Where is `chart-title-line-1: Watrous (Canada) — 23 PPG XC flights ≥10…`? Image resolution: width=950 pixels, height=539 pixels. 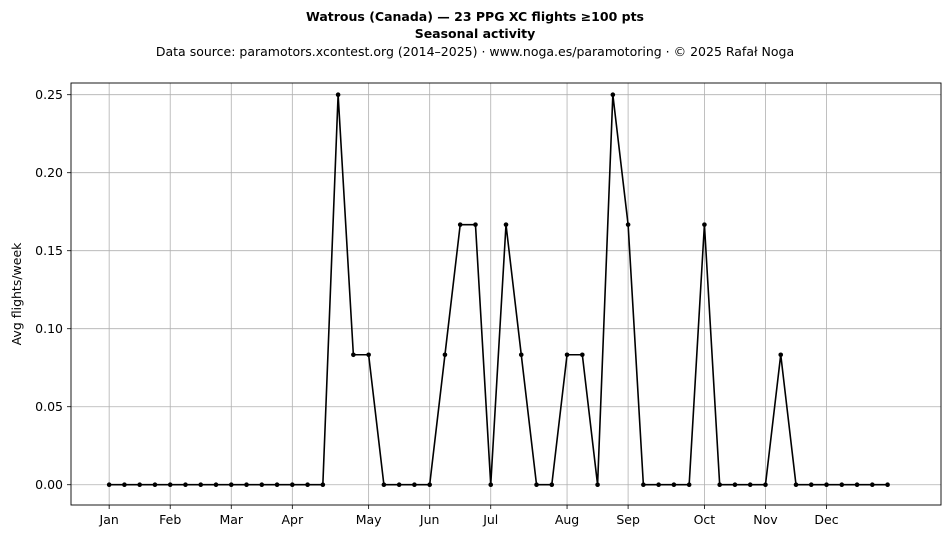 chart-title-line-1: Watrous (Canada) — 23 PPG XC flights ≥10… is located at coordinates (475, 16).